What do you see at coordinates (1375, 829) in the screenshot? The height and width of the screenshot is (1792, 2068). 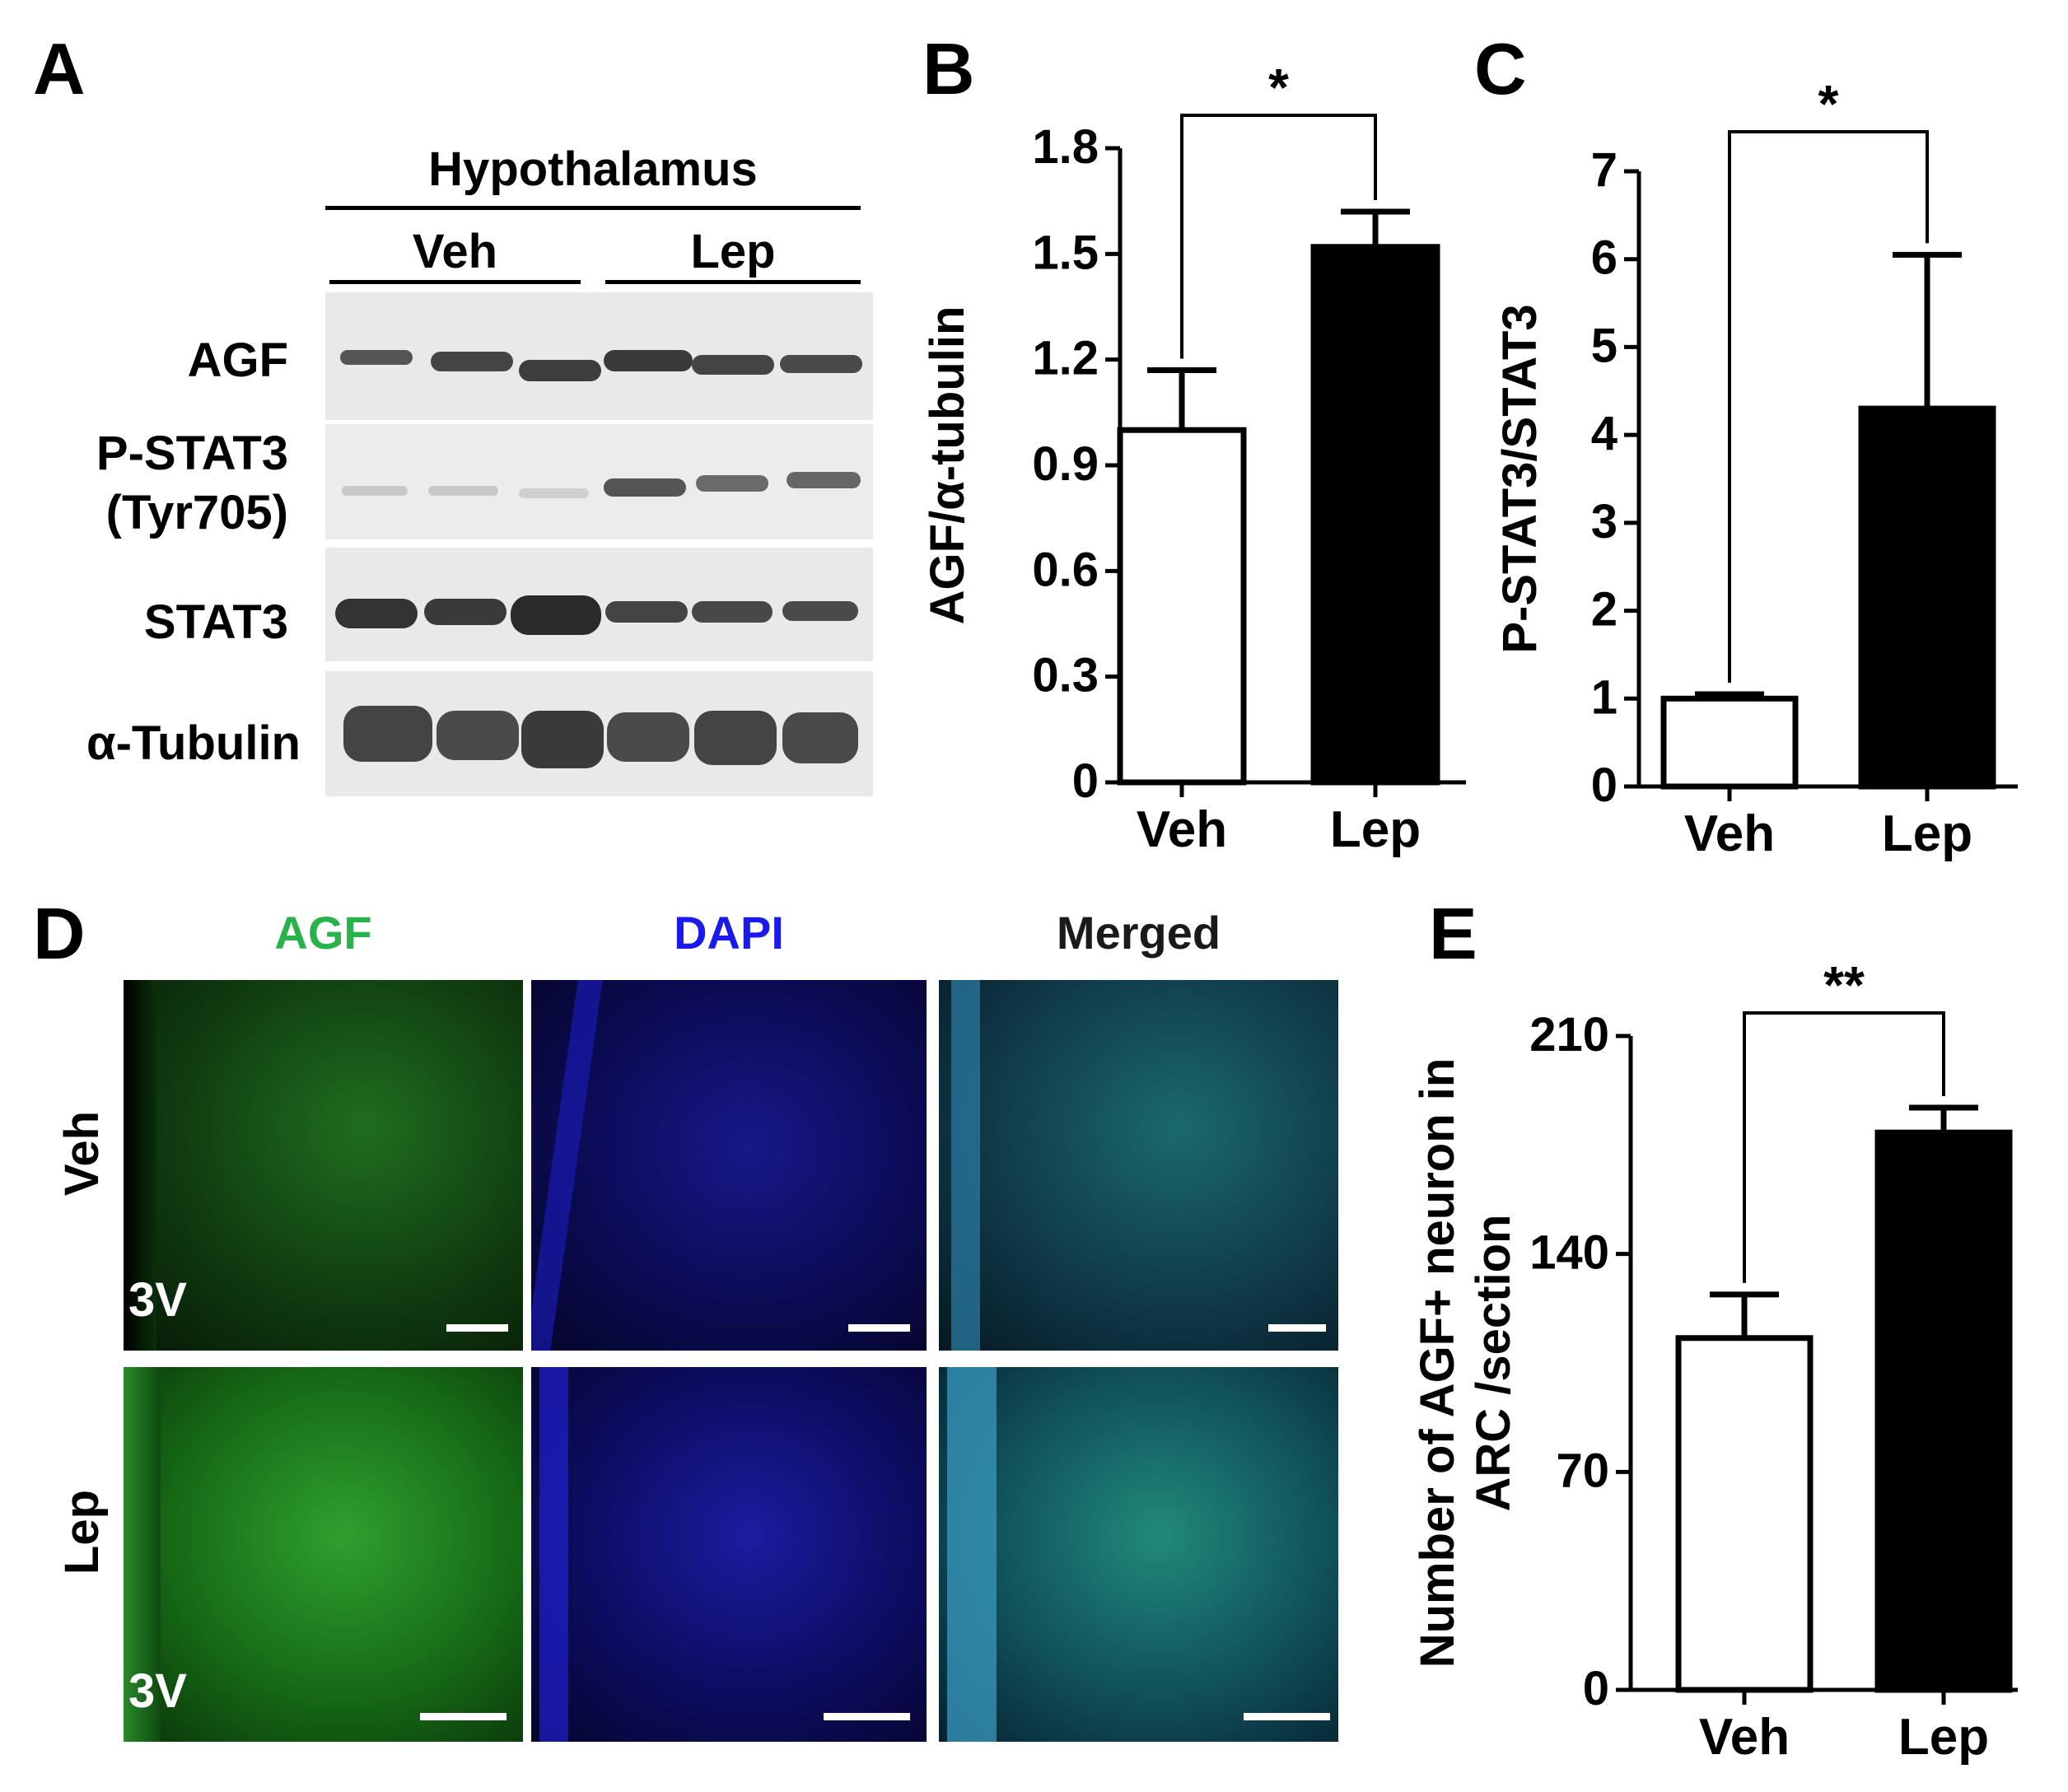 I see `chart-b-category-lep: Lep` at bounding box center [1375, 829].